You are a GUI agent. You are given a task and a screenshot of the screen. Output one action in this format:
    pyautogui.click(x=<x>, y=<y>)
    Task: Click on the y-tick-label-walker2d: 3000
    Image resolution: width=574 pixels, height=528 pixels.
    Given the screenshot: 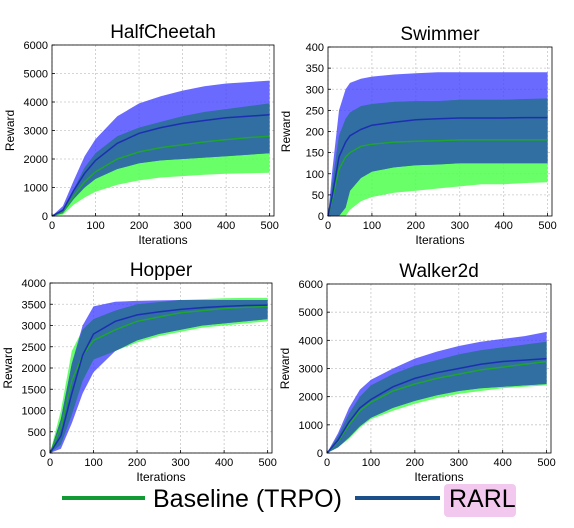 What is the action you would take?
    pyautogui.click(x=311, y=370)
    